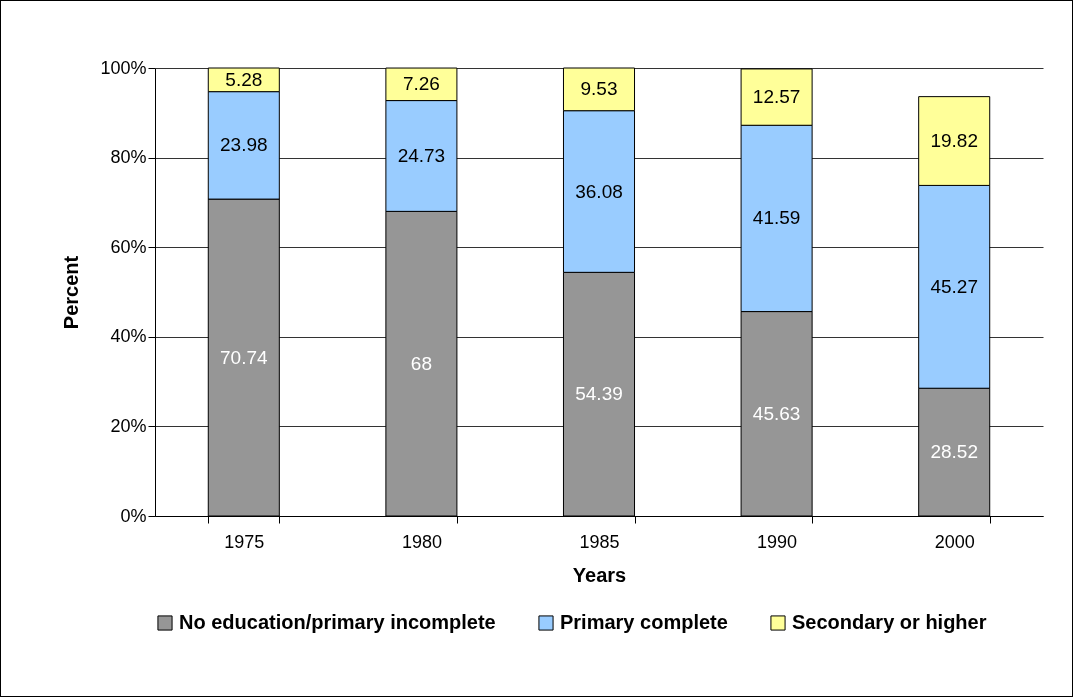 The height and width of the screenshot is (697, 1073). Describe the element at coordinates (776, 218) in the screenshot. I see `data-label: 41.59` at that location.